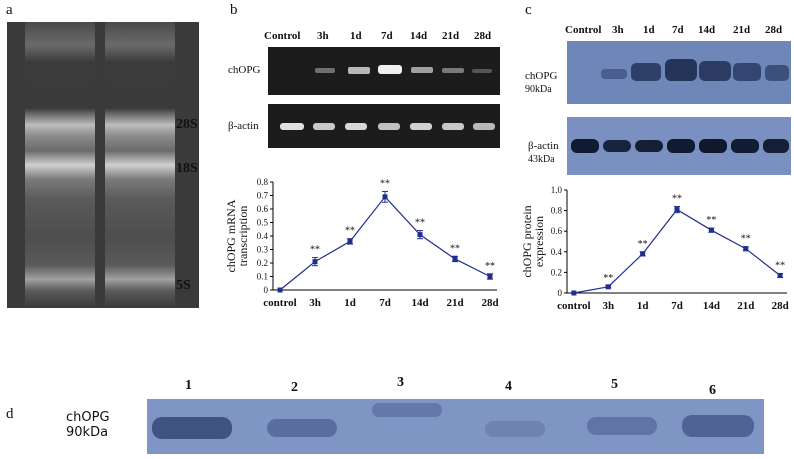 This screenshot has width=794, height=459. I want to click on c-x-tick-label: control, so click(573, 306).